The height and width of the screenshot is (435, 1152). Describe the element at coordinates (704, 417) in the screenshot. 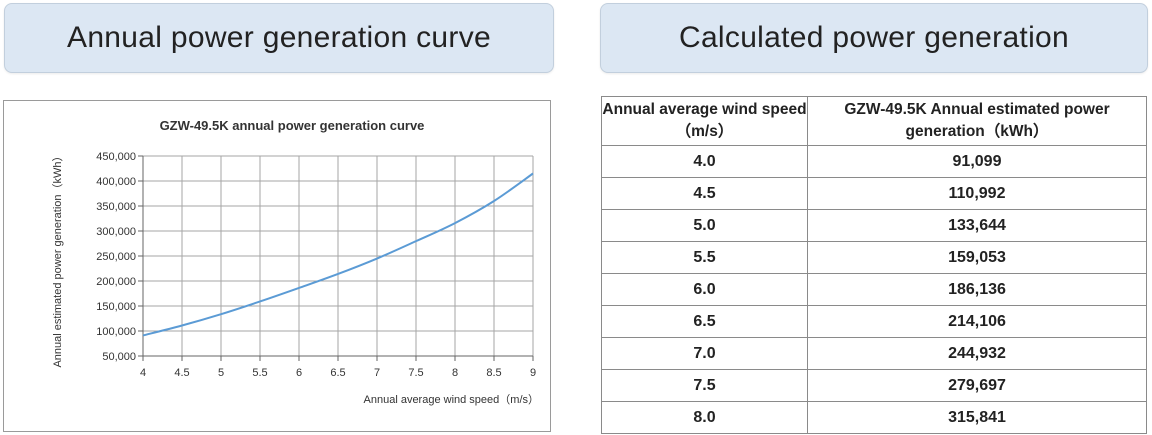

I see `wind-speed-cell: 8.0` at that location.